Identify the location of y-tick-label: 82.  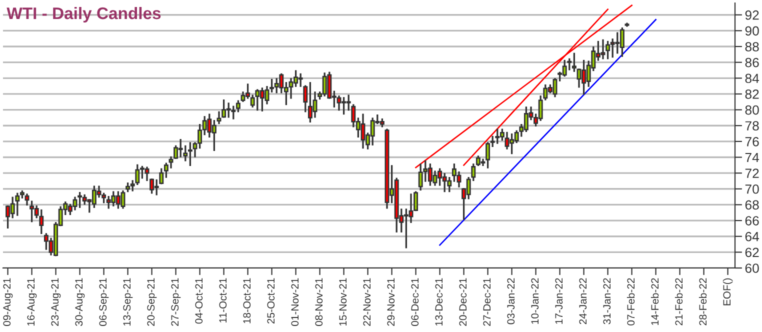
(752, 94).